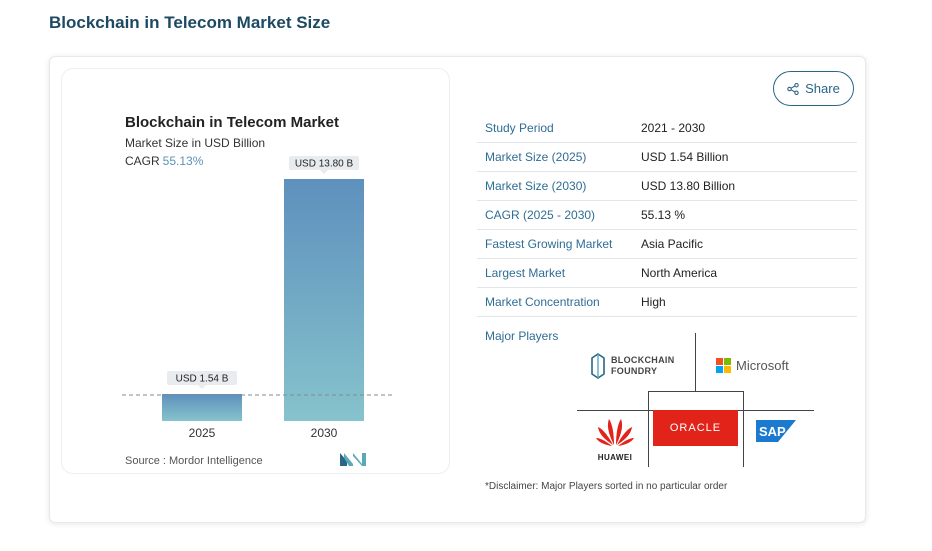  I want to click on chart-cagr: CAGR 55.13%, so click(164, 161).